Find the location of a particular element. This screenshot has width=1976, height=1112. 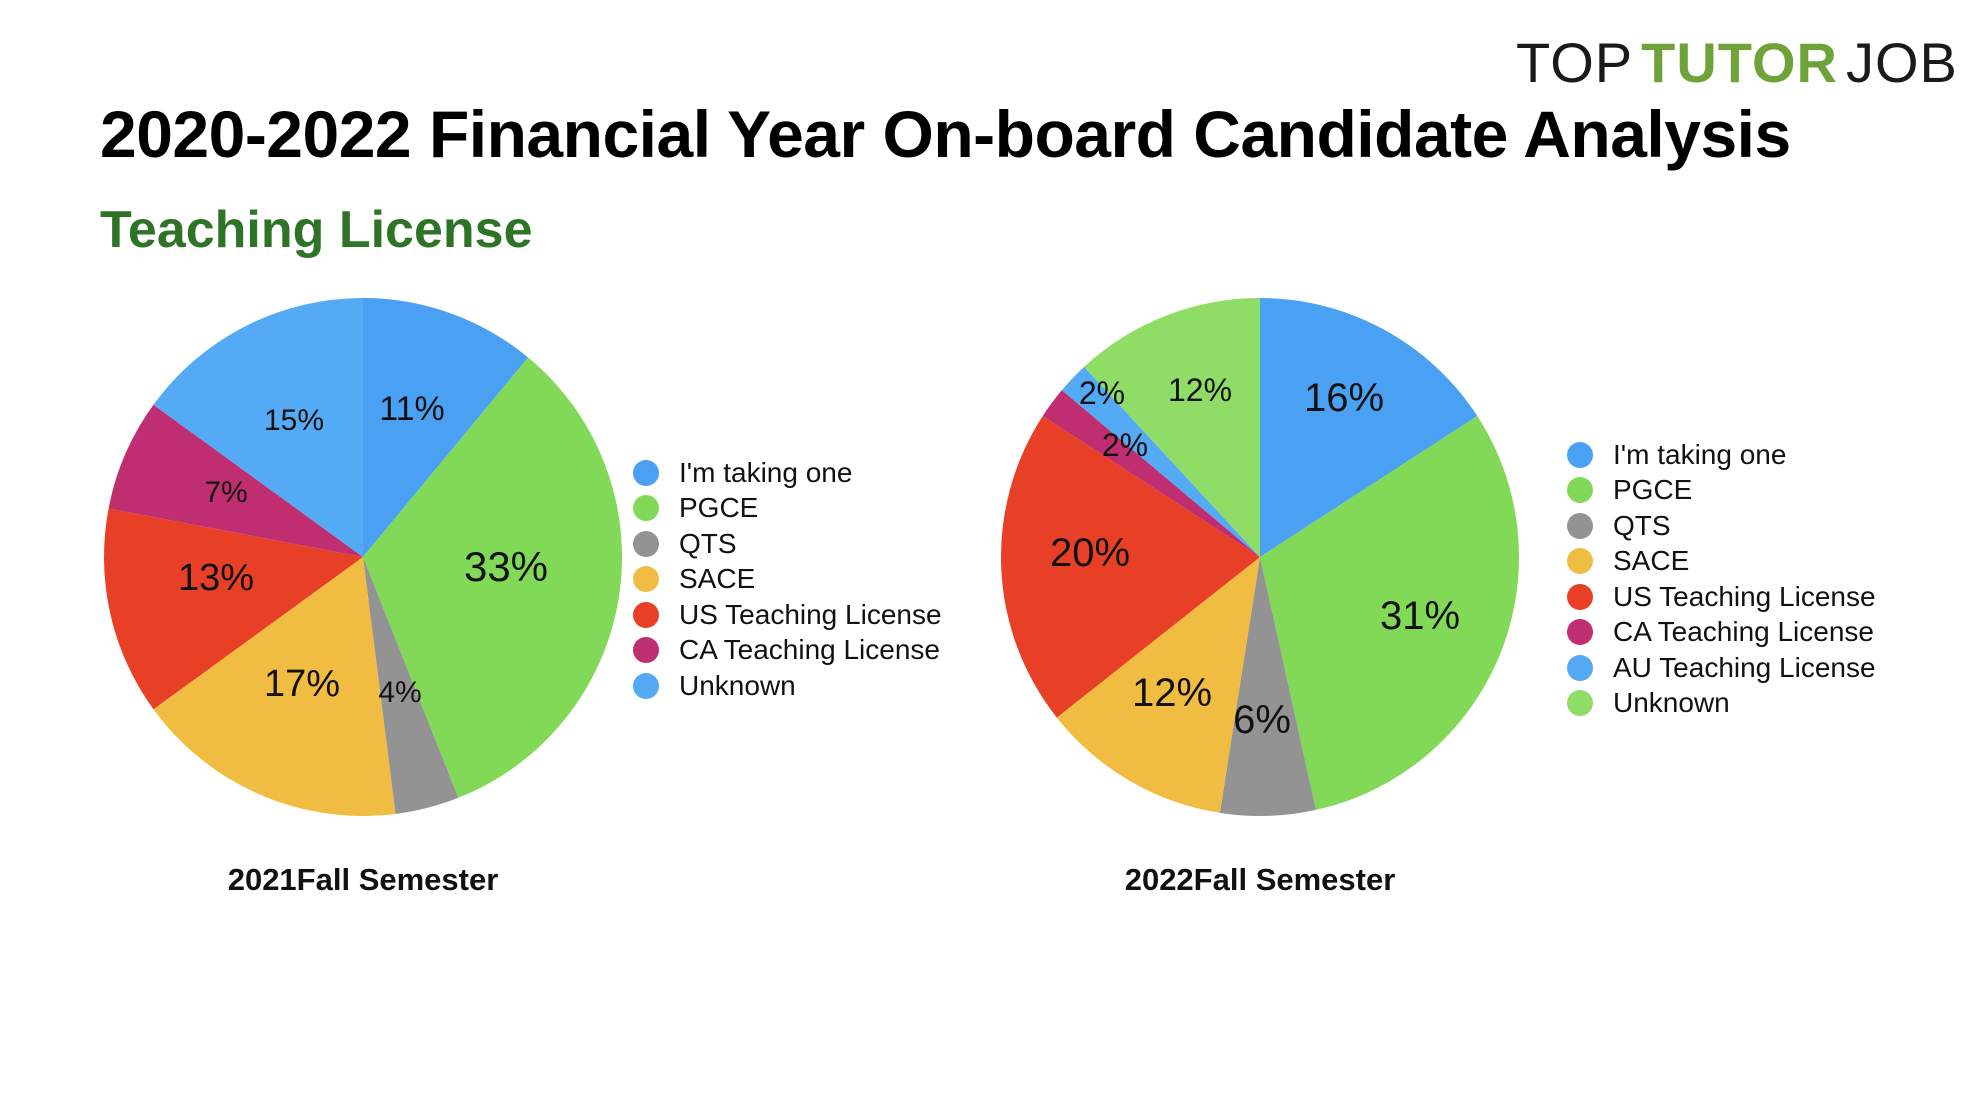

logo-word-job: JOB is located at coordinates (1901, 62).